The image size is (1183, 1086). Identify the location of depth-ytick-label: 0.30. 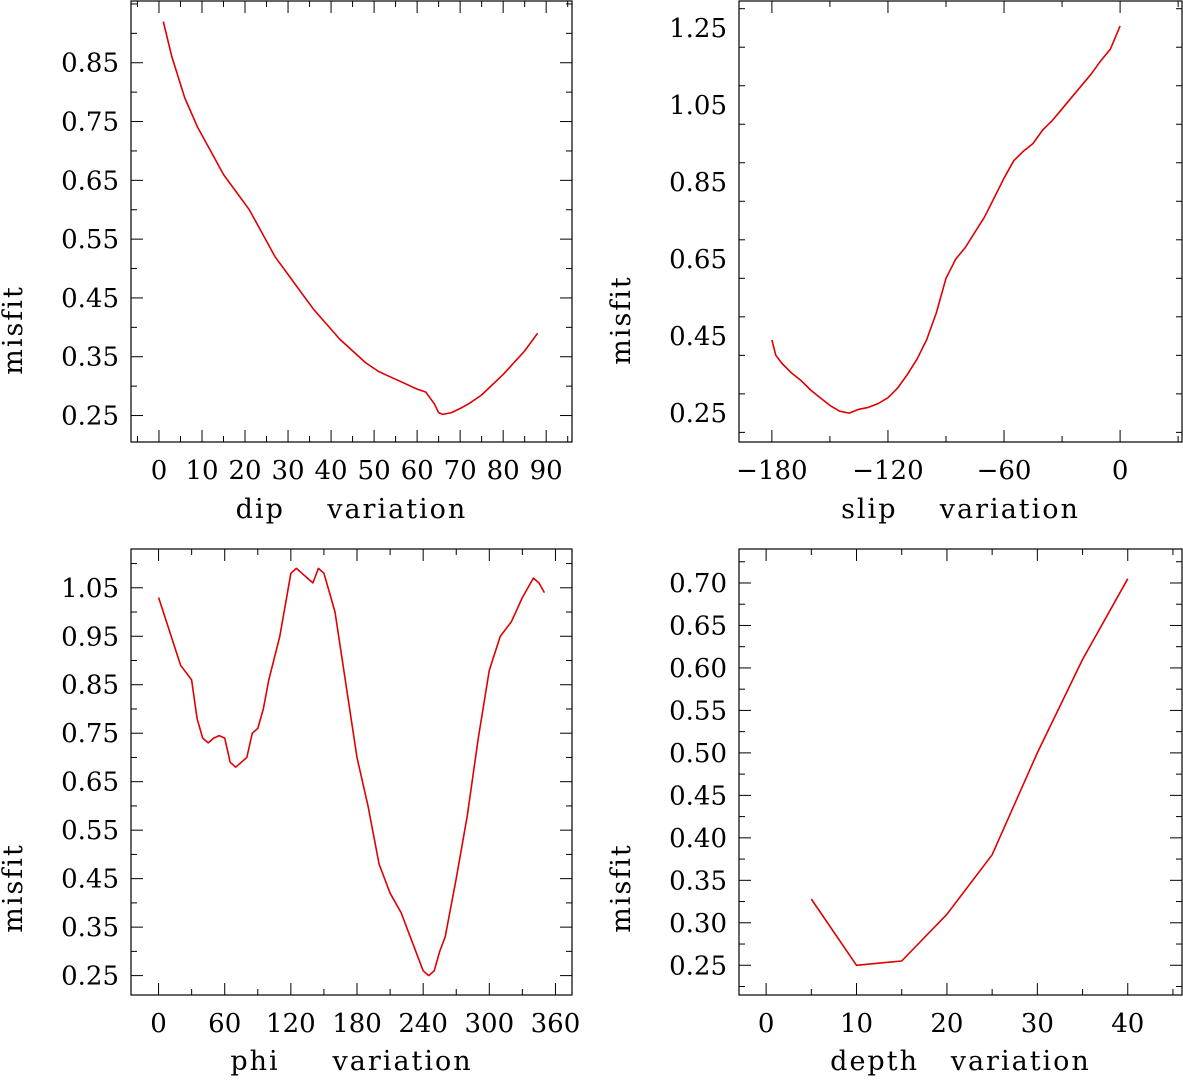
(698, 924).